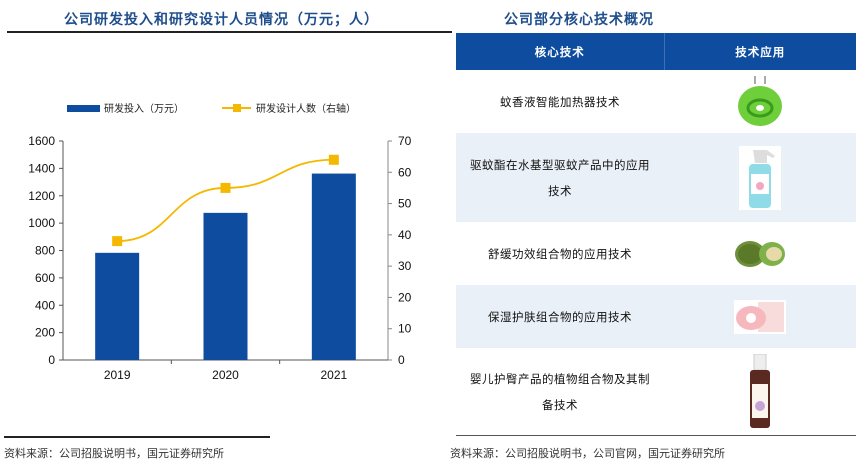 The height and width of the screenshot is (468, 866). Describe the element at coordinates (225, 286) in the screenshot. I see `bar-2020` at that location.